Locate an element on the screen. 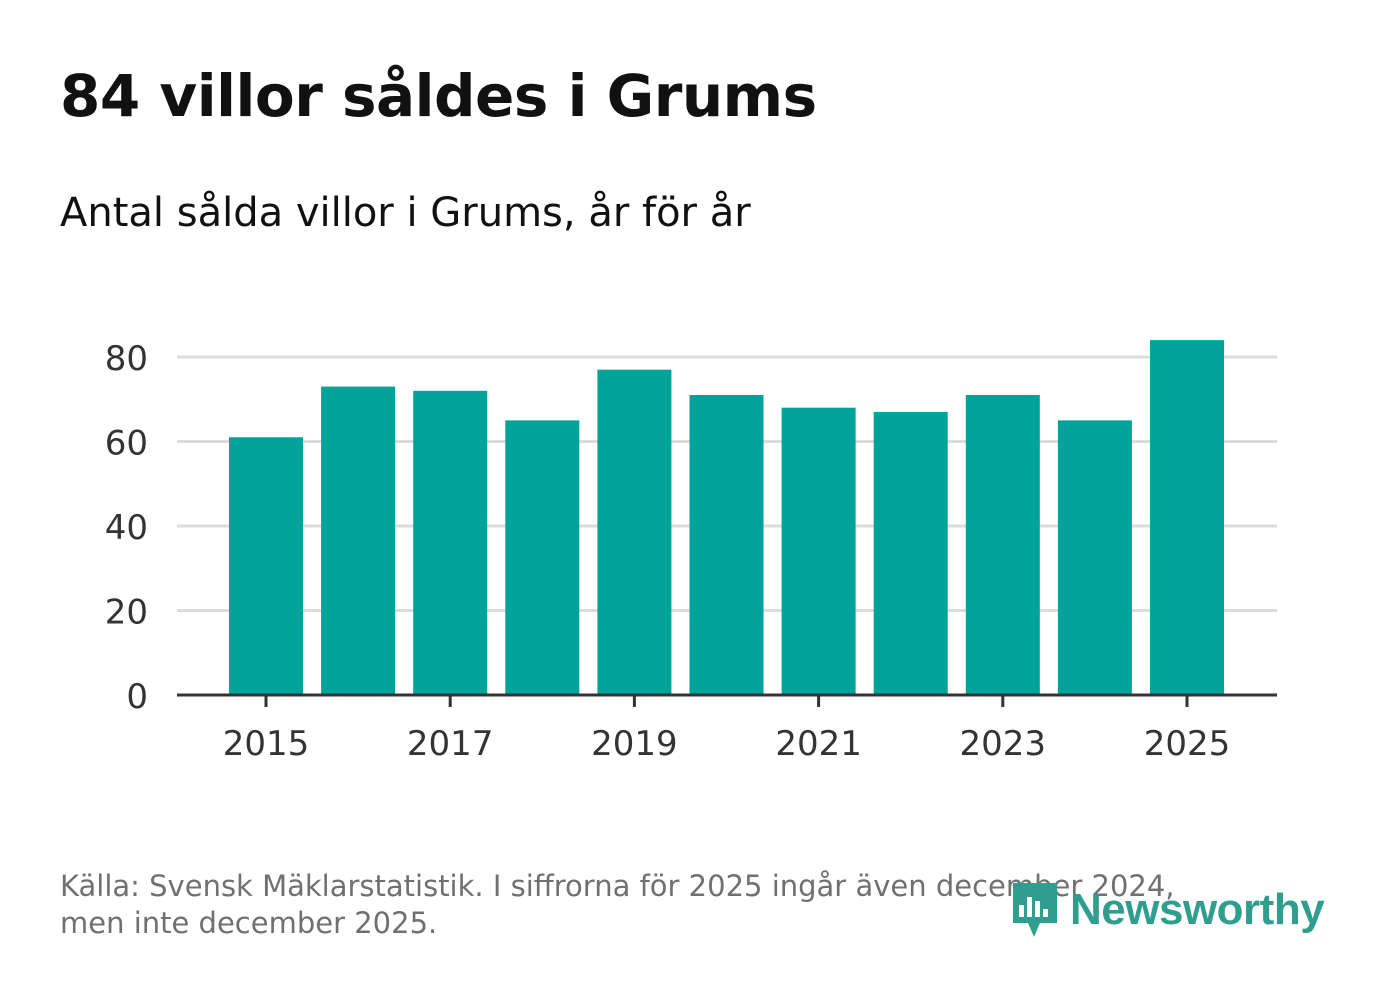 The image size is (1382, 999). y-tick-label: 40 is located at coordinates (126, 528).